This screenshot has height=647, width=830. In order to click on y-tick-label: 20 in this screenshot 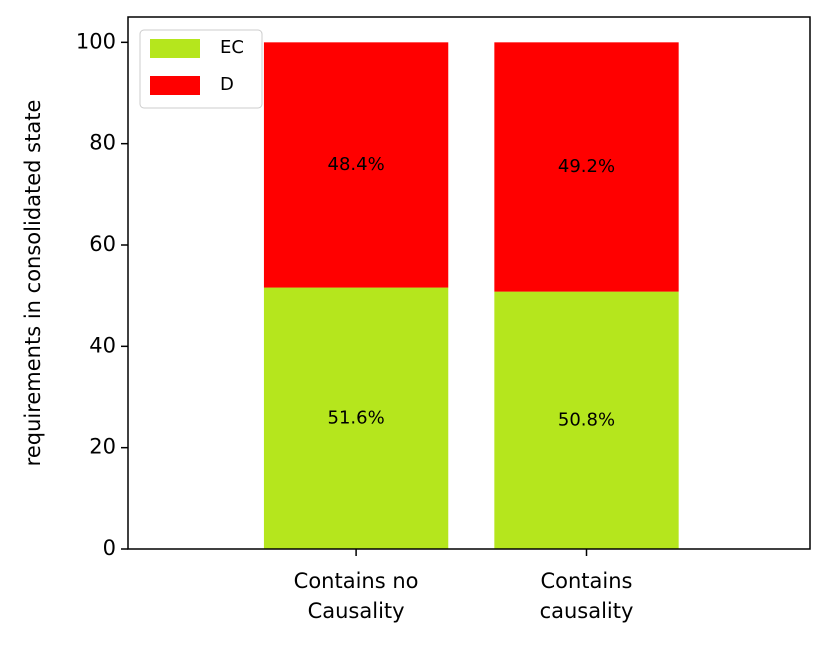, I will do `click(102, 447)`.